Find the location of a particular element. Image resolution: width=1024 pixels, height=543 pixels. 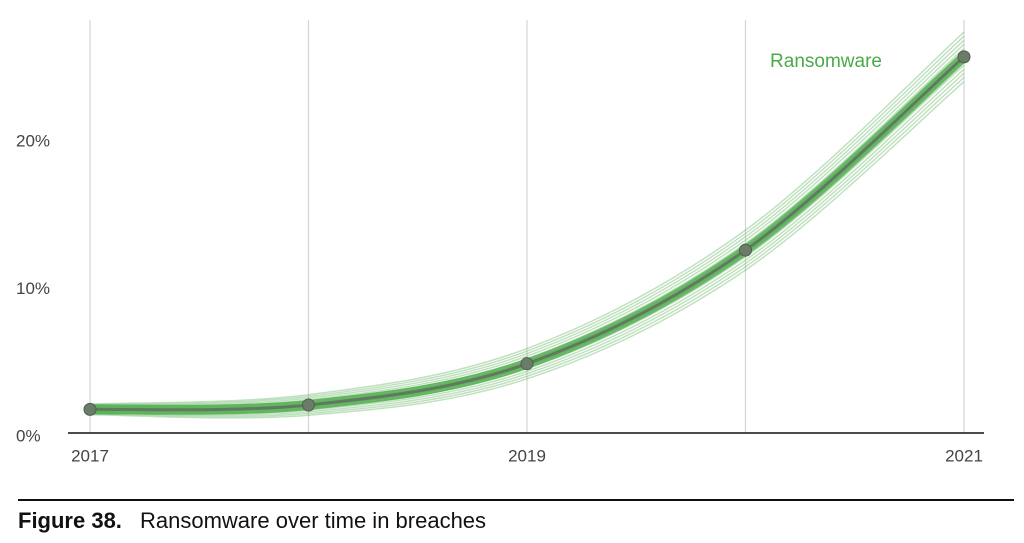

y-tick-label: 0% is located at coordinates (28, 435).